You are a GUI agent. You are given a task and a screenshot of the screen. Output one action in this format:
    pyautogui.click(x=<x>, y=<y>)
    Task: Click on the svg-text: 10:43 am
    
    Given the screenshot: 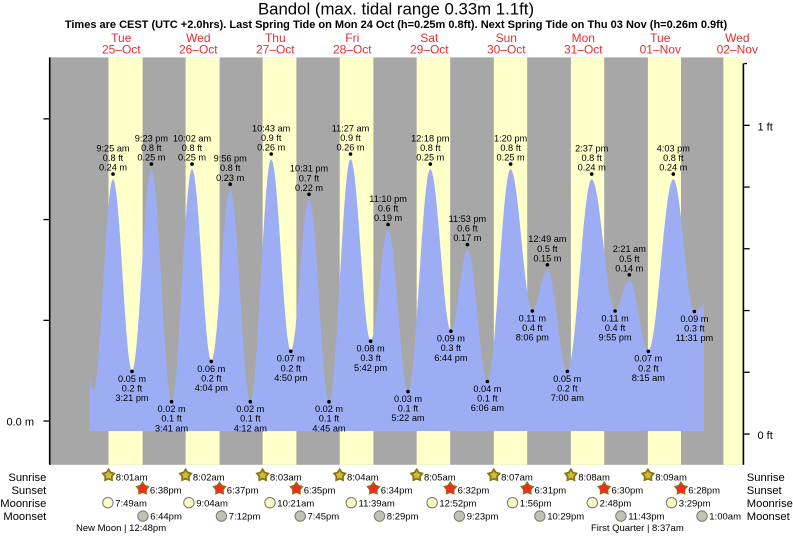 What is the action you would take?
    pyautogui.click(x=271, y=128)
    